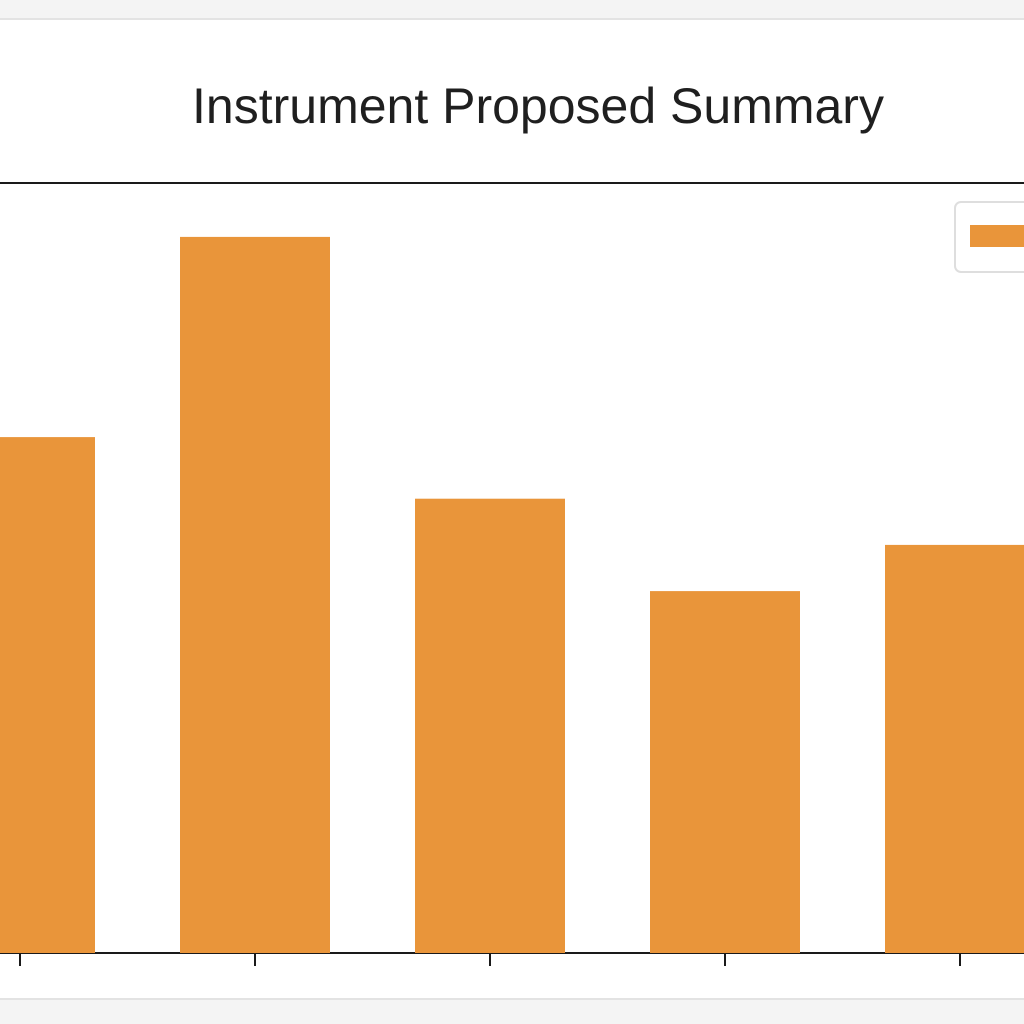  Describe the element at coordinates (997, 236) in the screenshot. I see `legend-swatch` at that location.